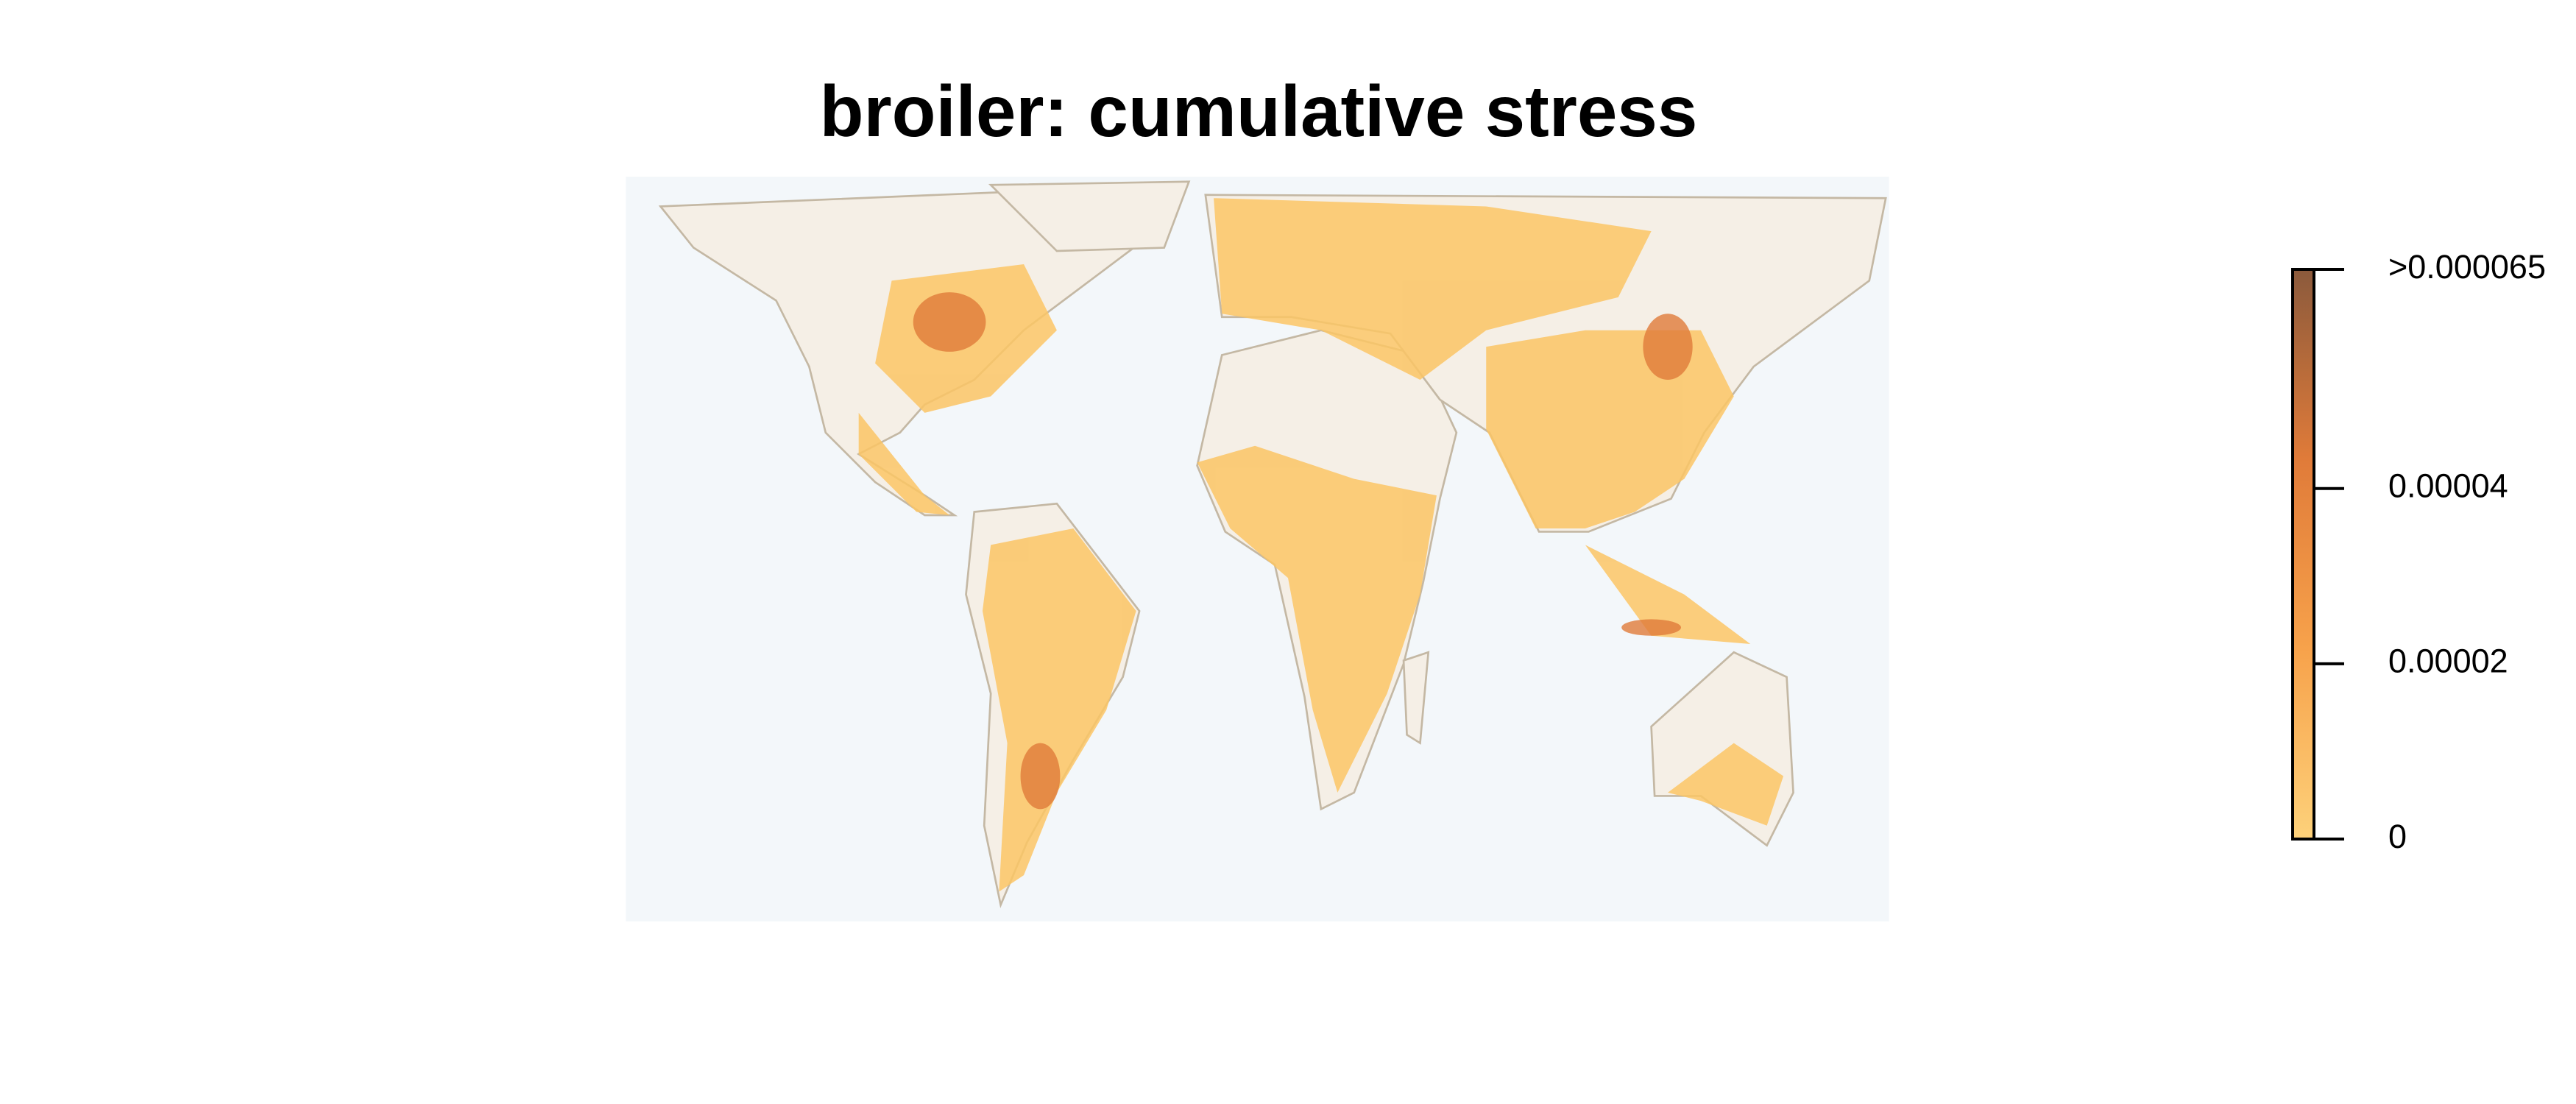 The image size is (2576, 1104). What do you see at coordinates (2467, 267) in the screenshot?
I see `tick-label: >0.000065` at bounding box center [2467, 267].